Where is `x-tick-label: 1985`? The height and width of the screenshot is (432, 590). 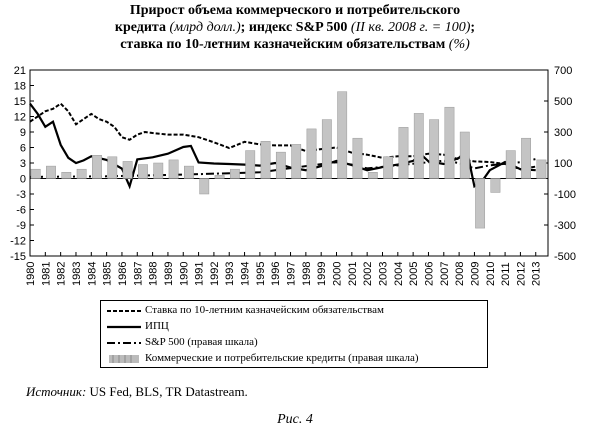 x-tick-label: 1985 is located at coordinates (108, 274).